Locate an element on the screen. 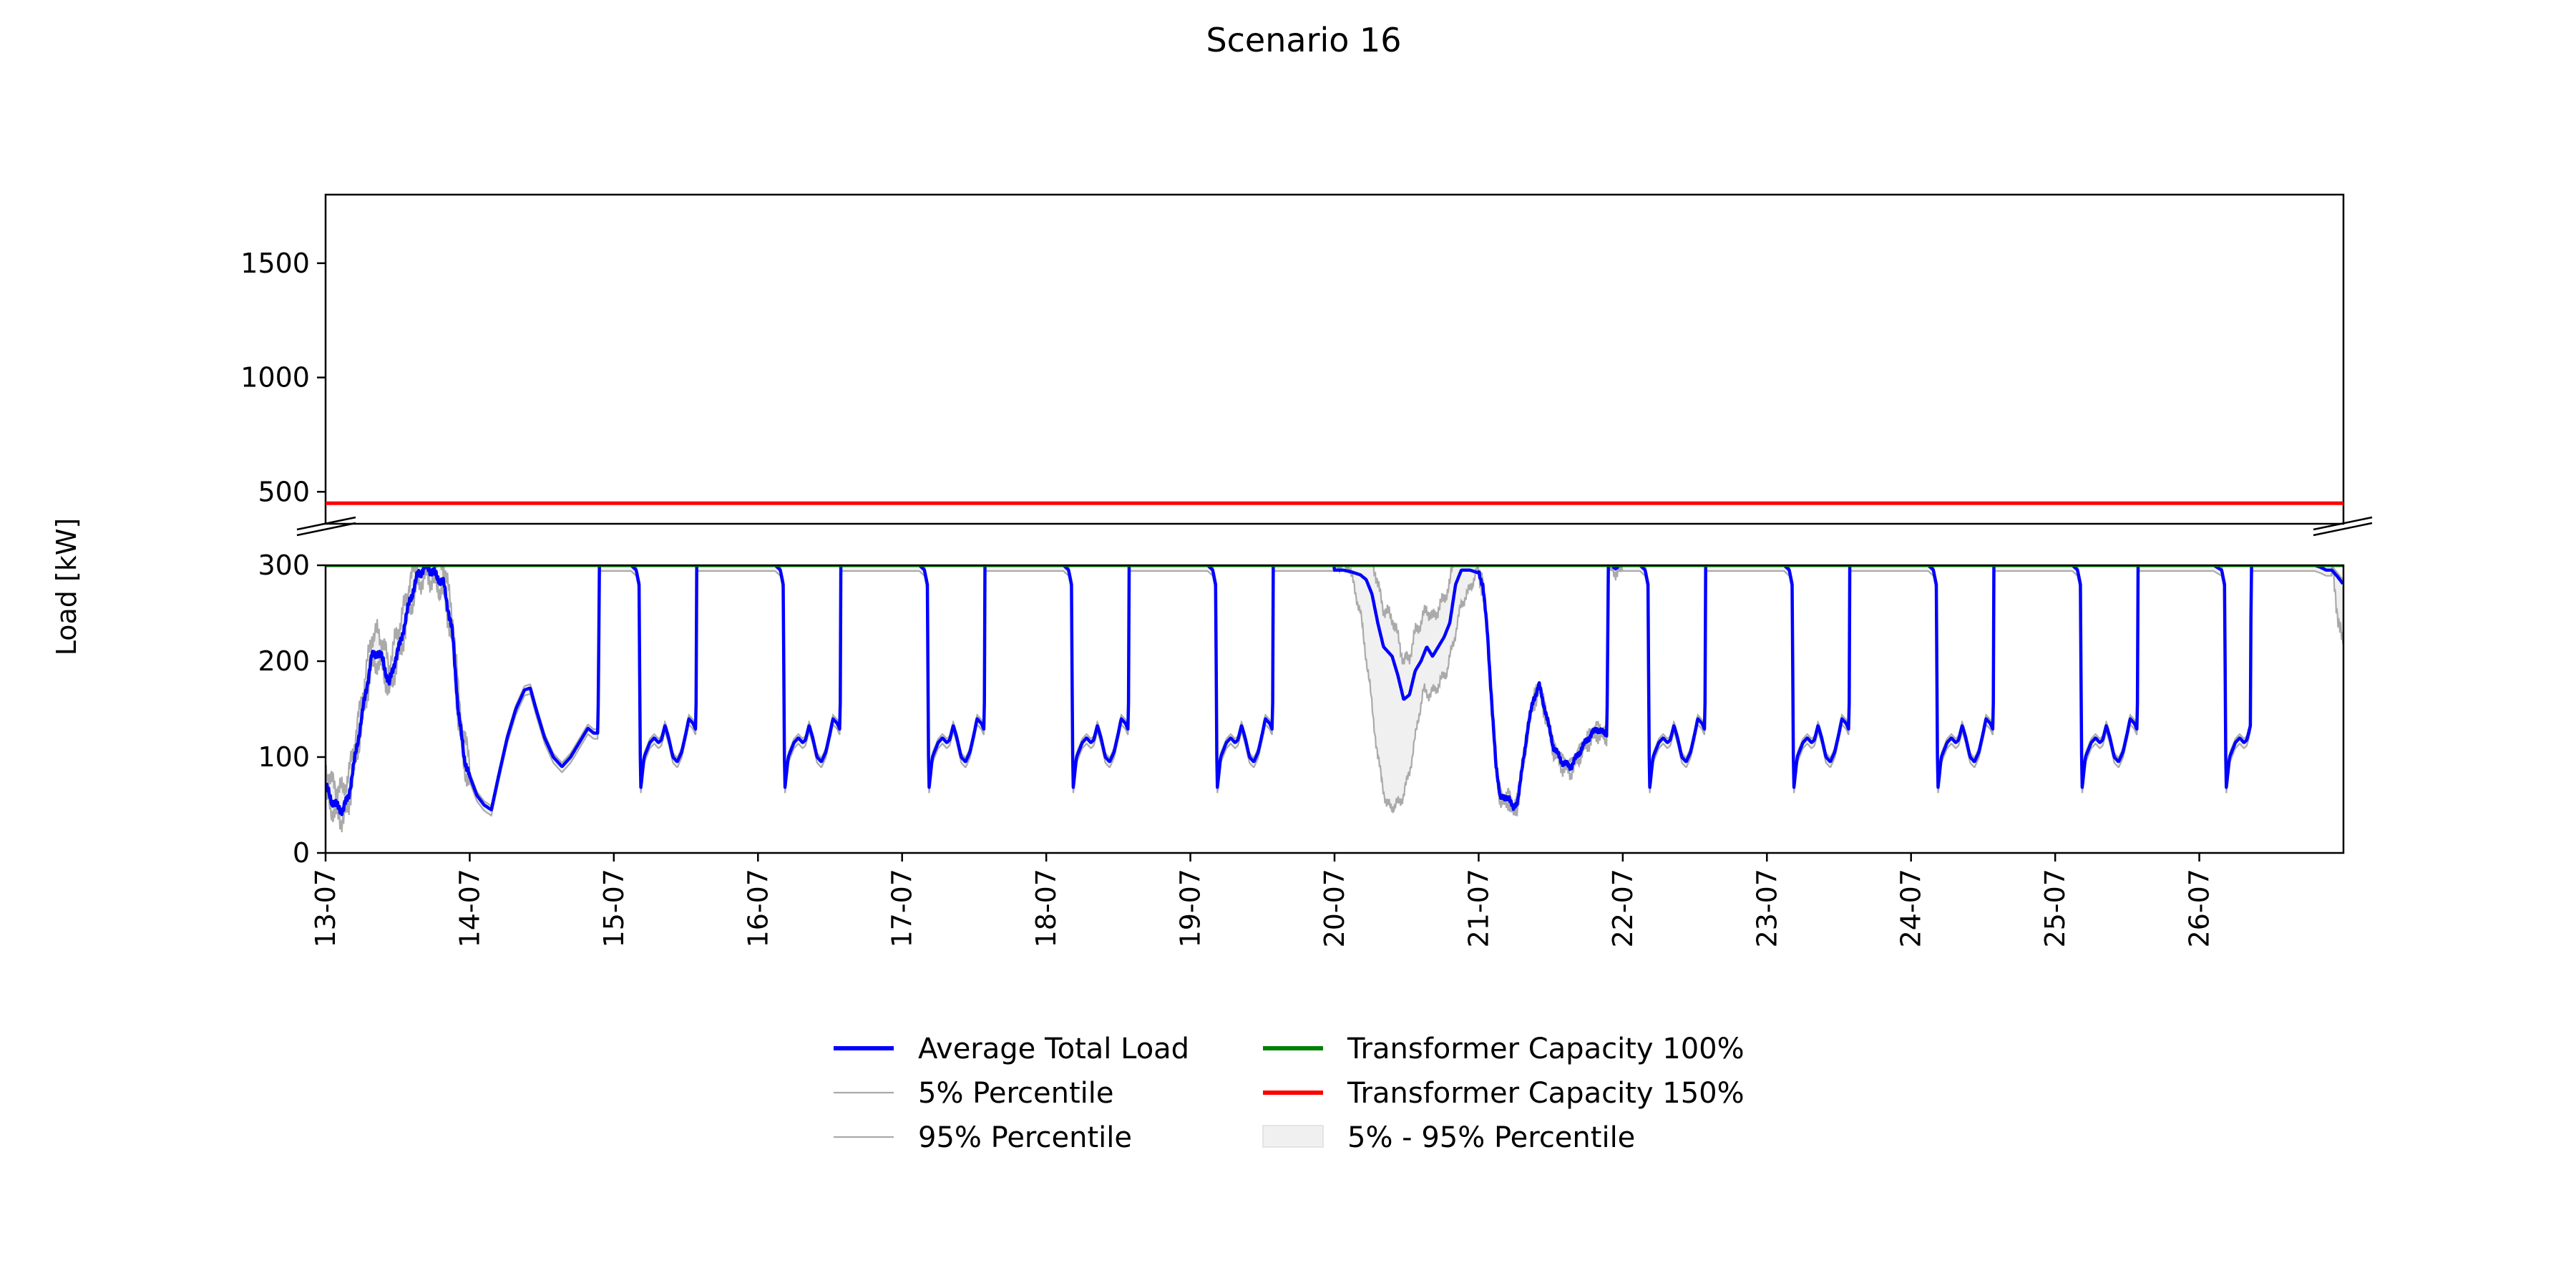 The height and width of the screenshot is (1288, 2576). legend-label: 95% Percentile is located at coordinates (1025, 1137).